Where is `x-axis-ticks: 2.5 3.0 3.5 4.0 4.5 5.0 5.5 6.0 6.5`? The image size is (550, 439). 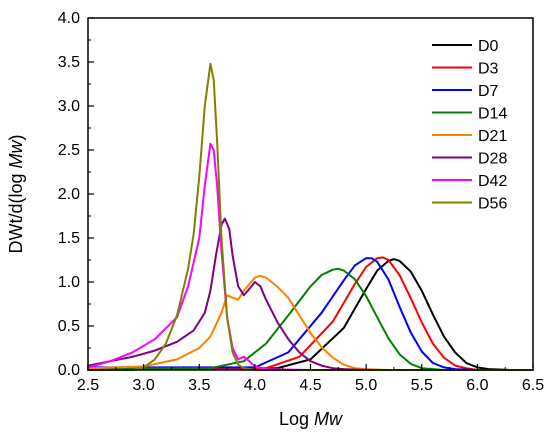 x-axis-ticks: 2.5 3.0 3.5 4.0 4.5 5.0 5.5 6.0 6.5 is located at coordinates (310, 379).